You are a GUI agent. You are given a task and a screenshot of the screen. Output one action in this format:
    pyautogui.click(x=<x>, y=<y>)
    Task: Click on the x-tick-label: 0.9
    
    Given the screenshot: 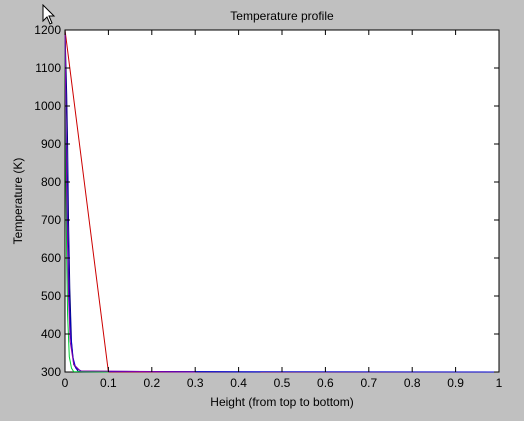 What is the action you would take?
    pyautogui.click(x=455, y=383)
    